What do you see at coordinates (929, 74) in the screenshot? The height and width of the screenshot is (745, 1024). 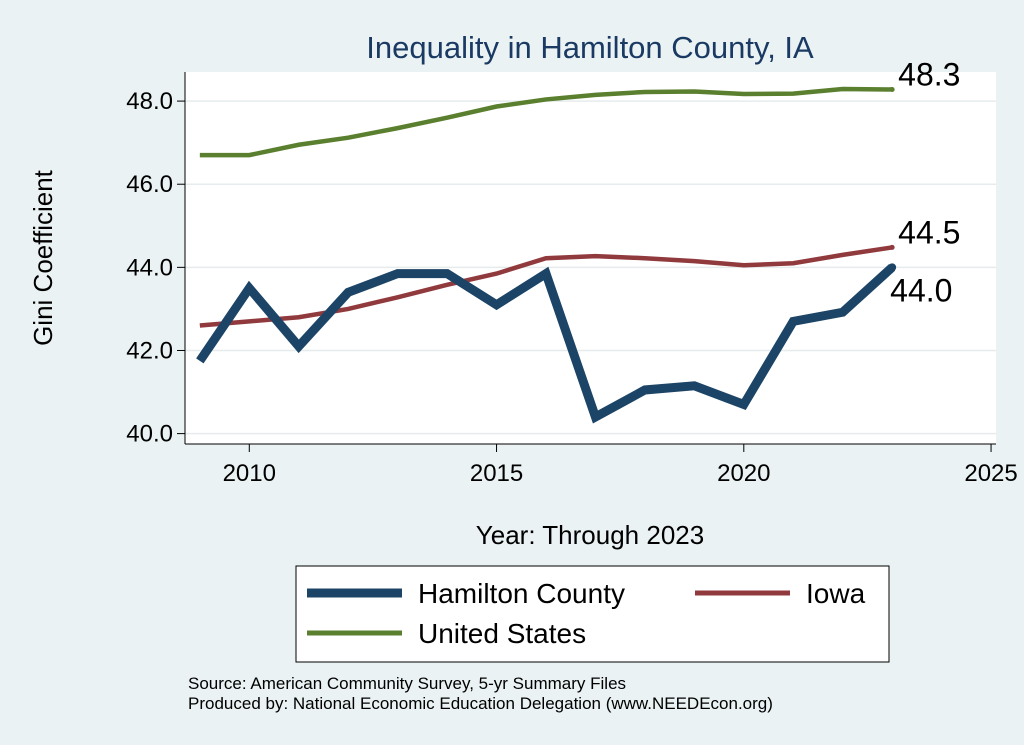 I see `end-label-us: 48.3` at bounding box center [929, 74].